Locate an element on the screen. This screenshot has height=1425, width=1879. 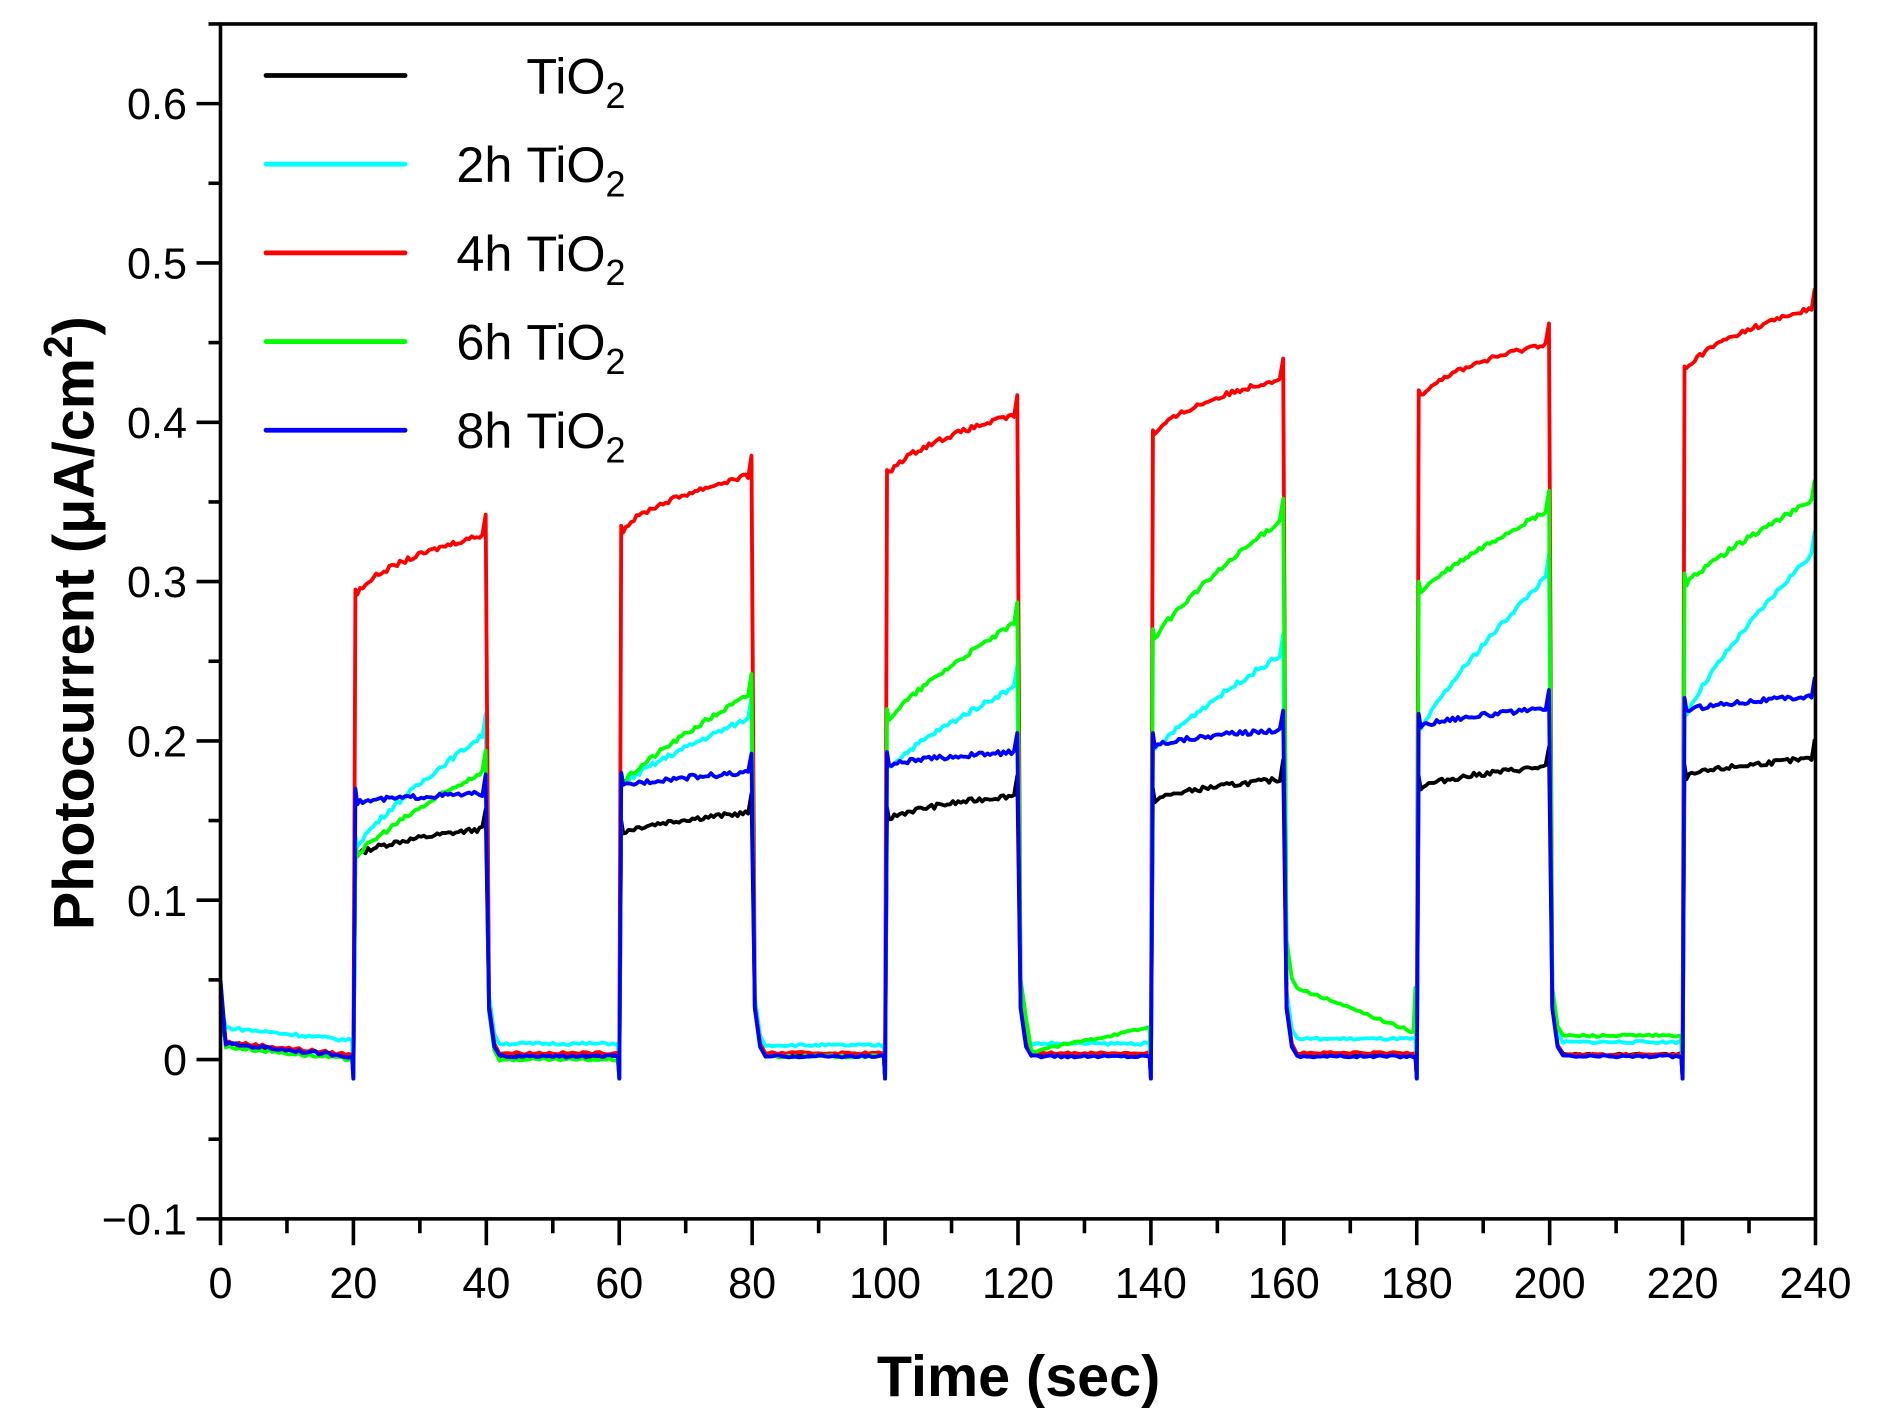
x-tick-label: 60 is located at coordinates (619, 1284).